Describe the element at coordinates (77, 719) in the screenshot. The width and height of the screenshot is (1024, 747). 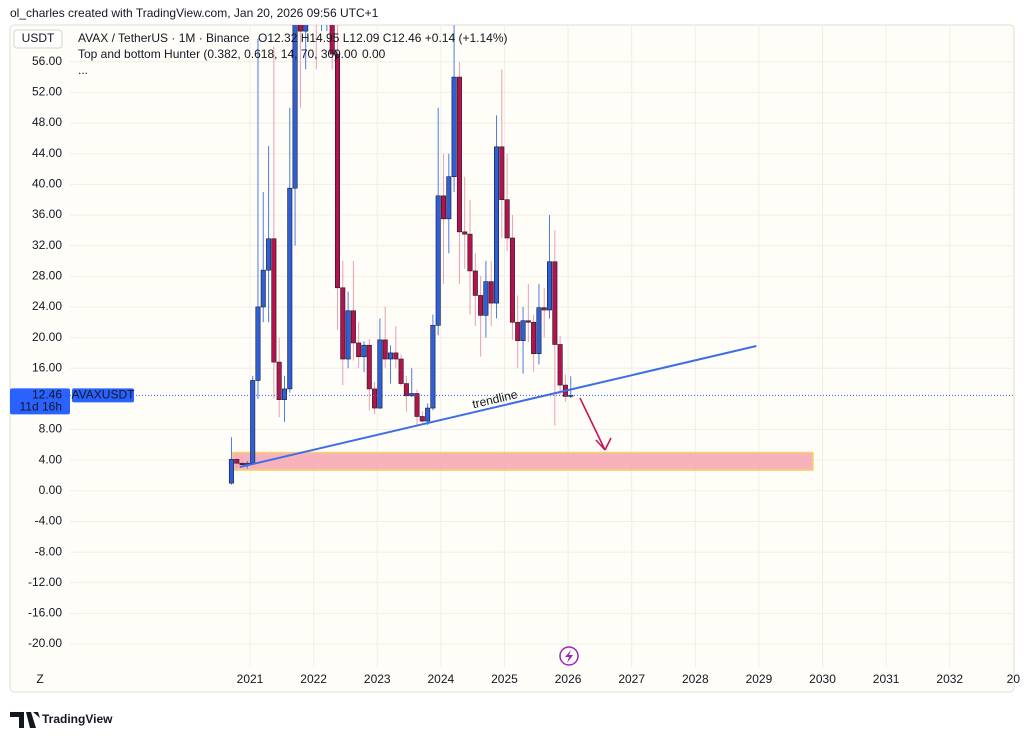
I see `brand: TradingView` at that location.